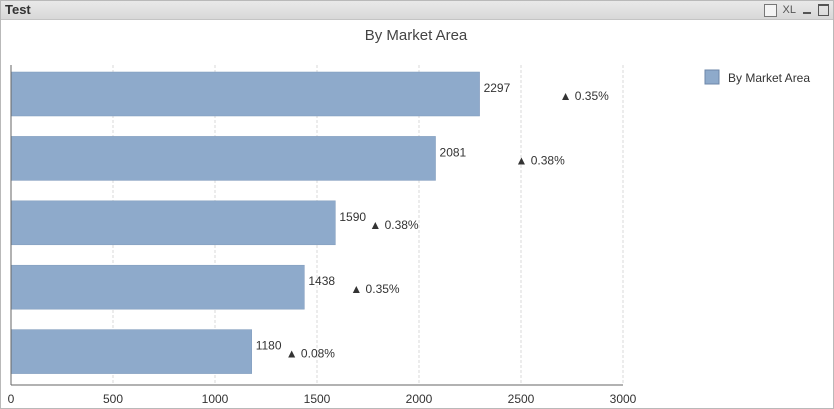 The image size is (834, 409). What do you see at coordinates (11, 399) in the screenshot?
I see `x-tick-label: 0` at bounding box center [11, 399].